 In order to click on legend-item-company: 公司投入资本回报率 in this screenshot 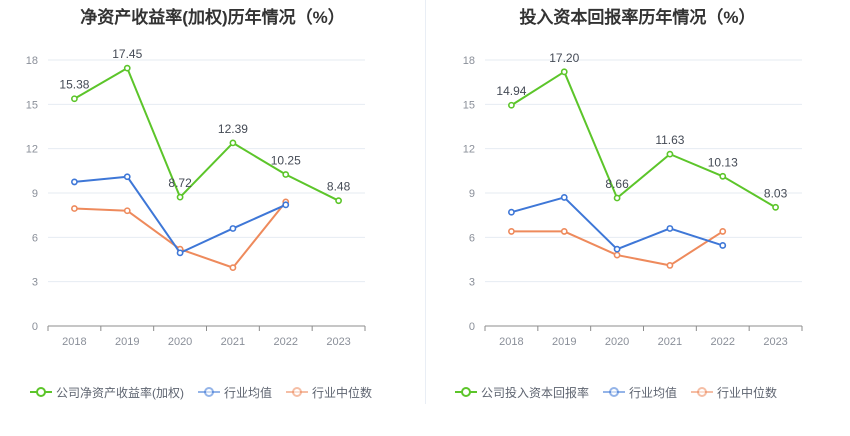, I will do `click(522, 392)`.